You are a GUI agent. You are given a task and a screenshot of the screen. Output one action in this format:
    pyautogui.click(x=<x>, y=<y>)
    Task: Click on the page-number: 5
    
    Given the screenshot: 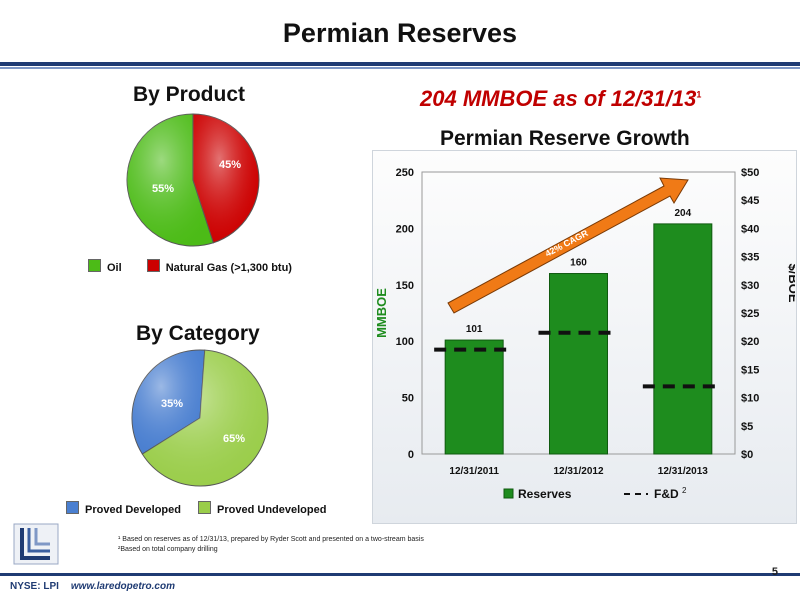 What is the action you would take?
    pyautogui.click(x=774, y=572)
    